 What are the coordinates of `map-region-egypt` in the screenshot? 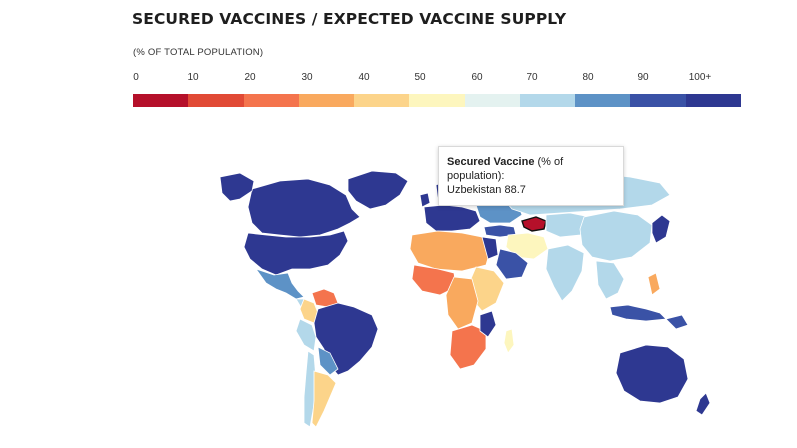 It's located at (490, 248).